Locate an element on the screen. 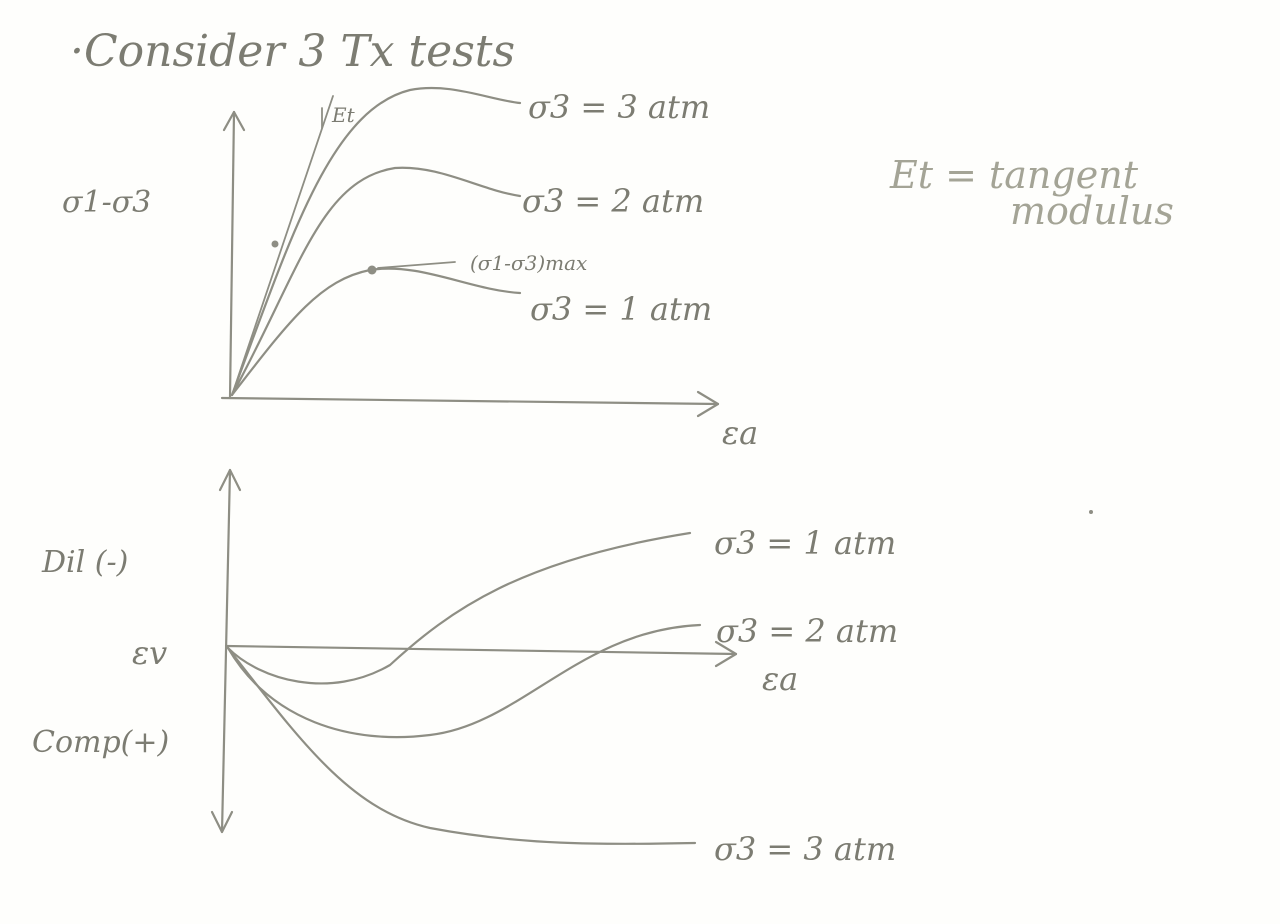  bottom-curve-label-1atm: σ3 = 1 atm is located at coordinates (805, 543).